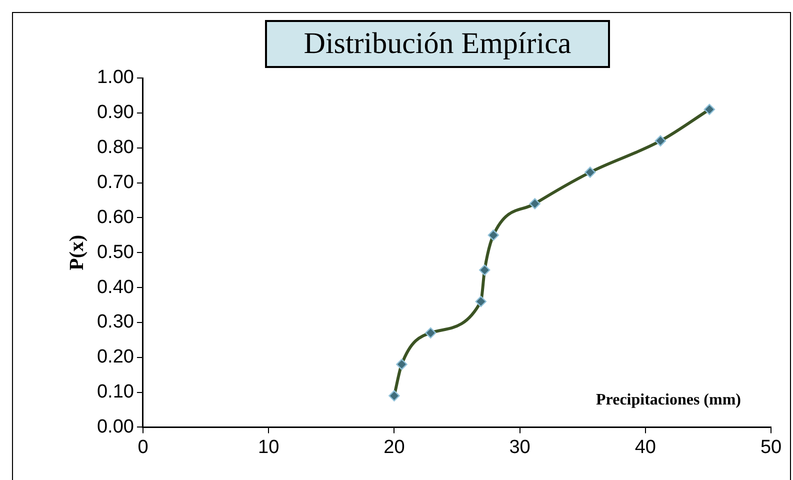 The image size is (793, 480). I want to click on x-tick-label: 20, so click(394, 447).